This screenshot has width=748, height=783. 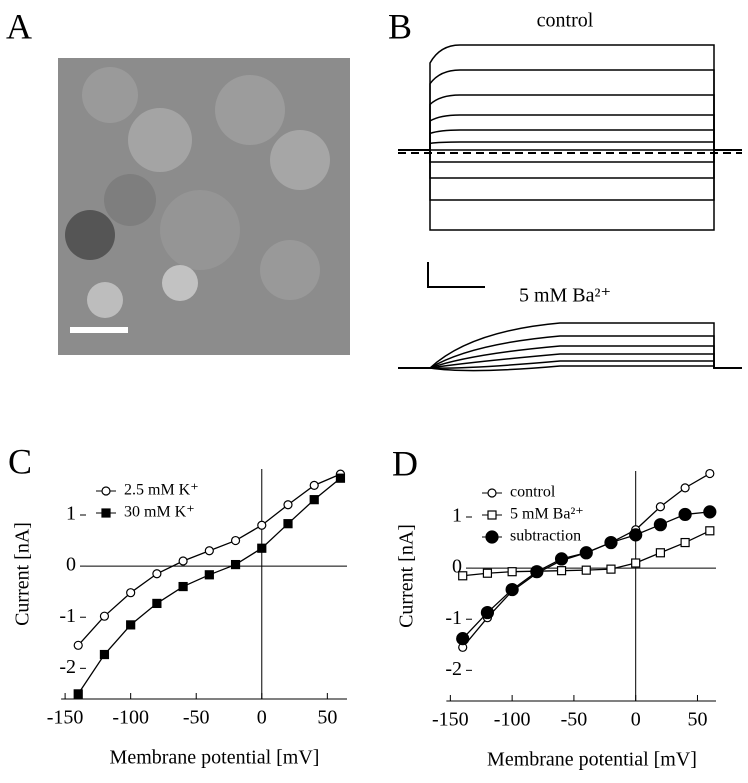 What do you see at coordinates (533, 492) in the screenshot?
I see `legend-label: control` at bounding box center [533, 492].